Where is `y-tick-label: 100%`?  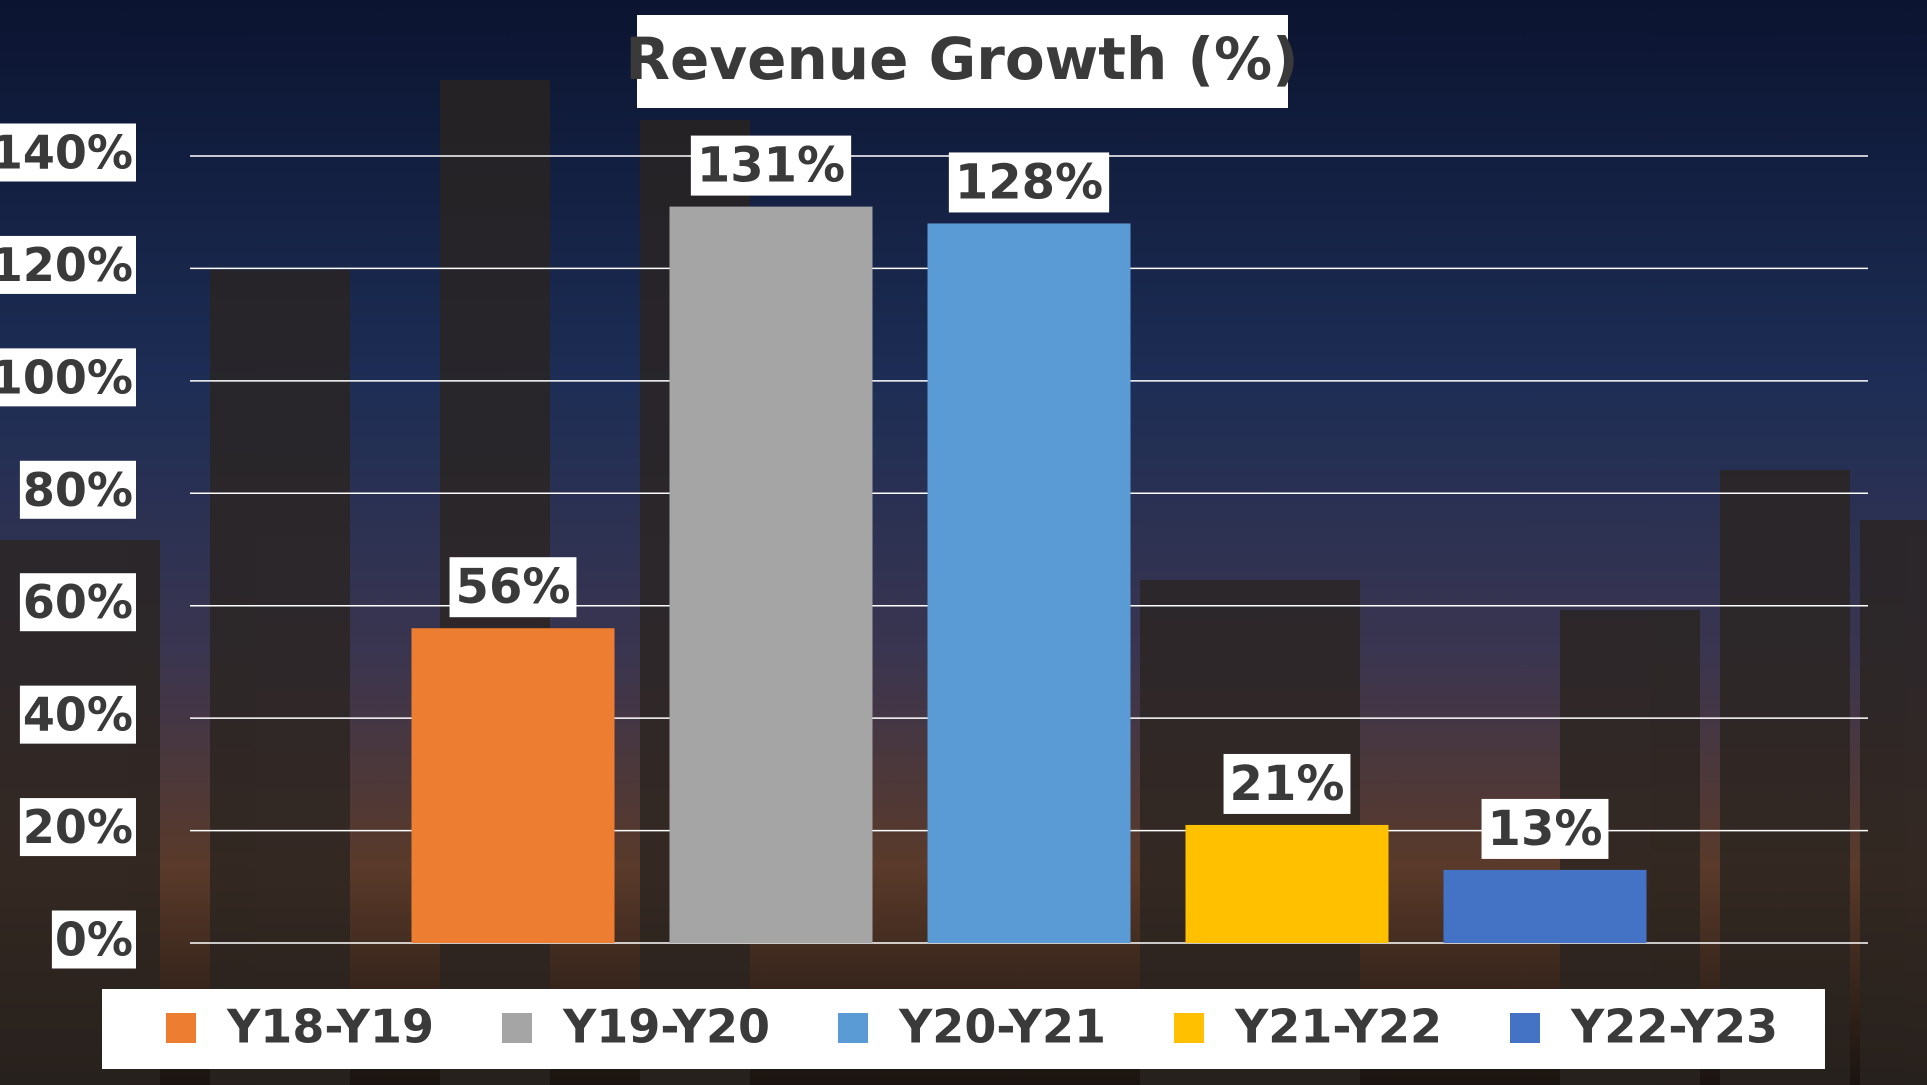
y-tick-label: 100% is located at coordinates (66, 377).